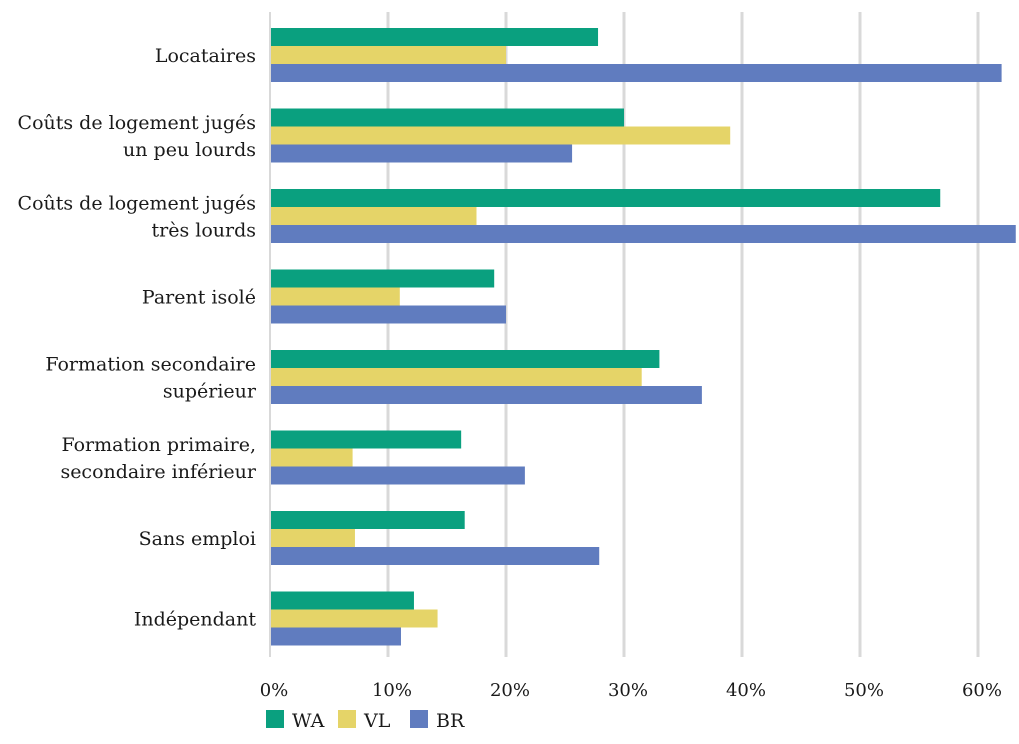 This screenshot has height=744, width=1019. I want to click on x-tick-label: 10%, so click(392, 690).